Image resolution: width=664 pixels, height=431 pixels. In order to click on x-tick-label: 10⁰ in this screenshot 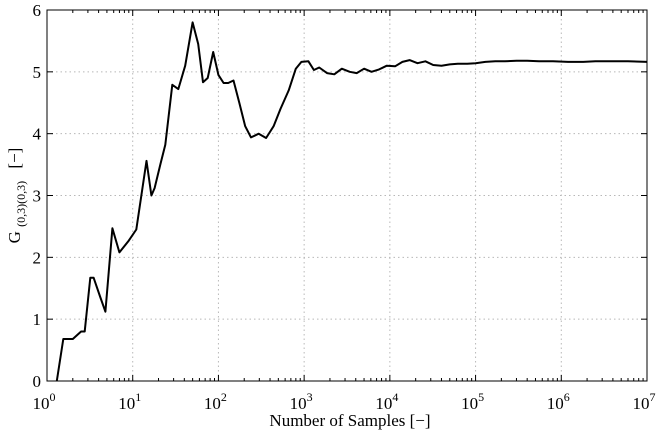, I will do `click(44, 401)`.